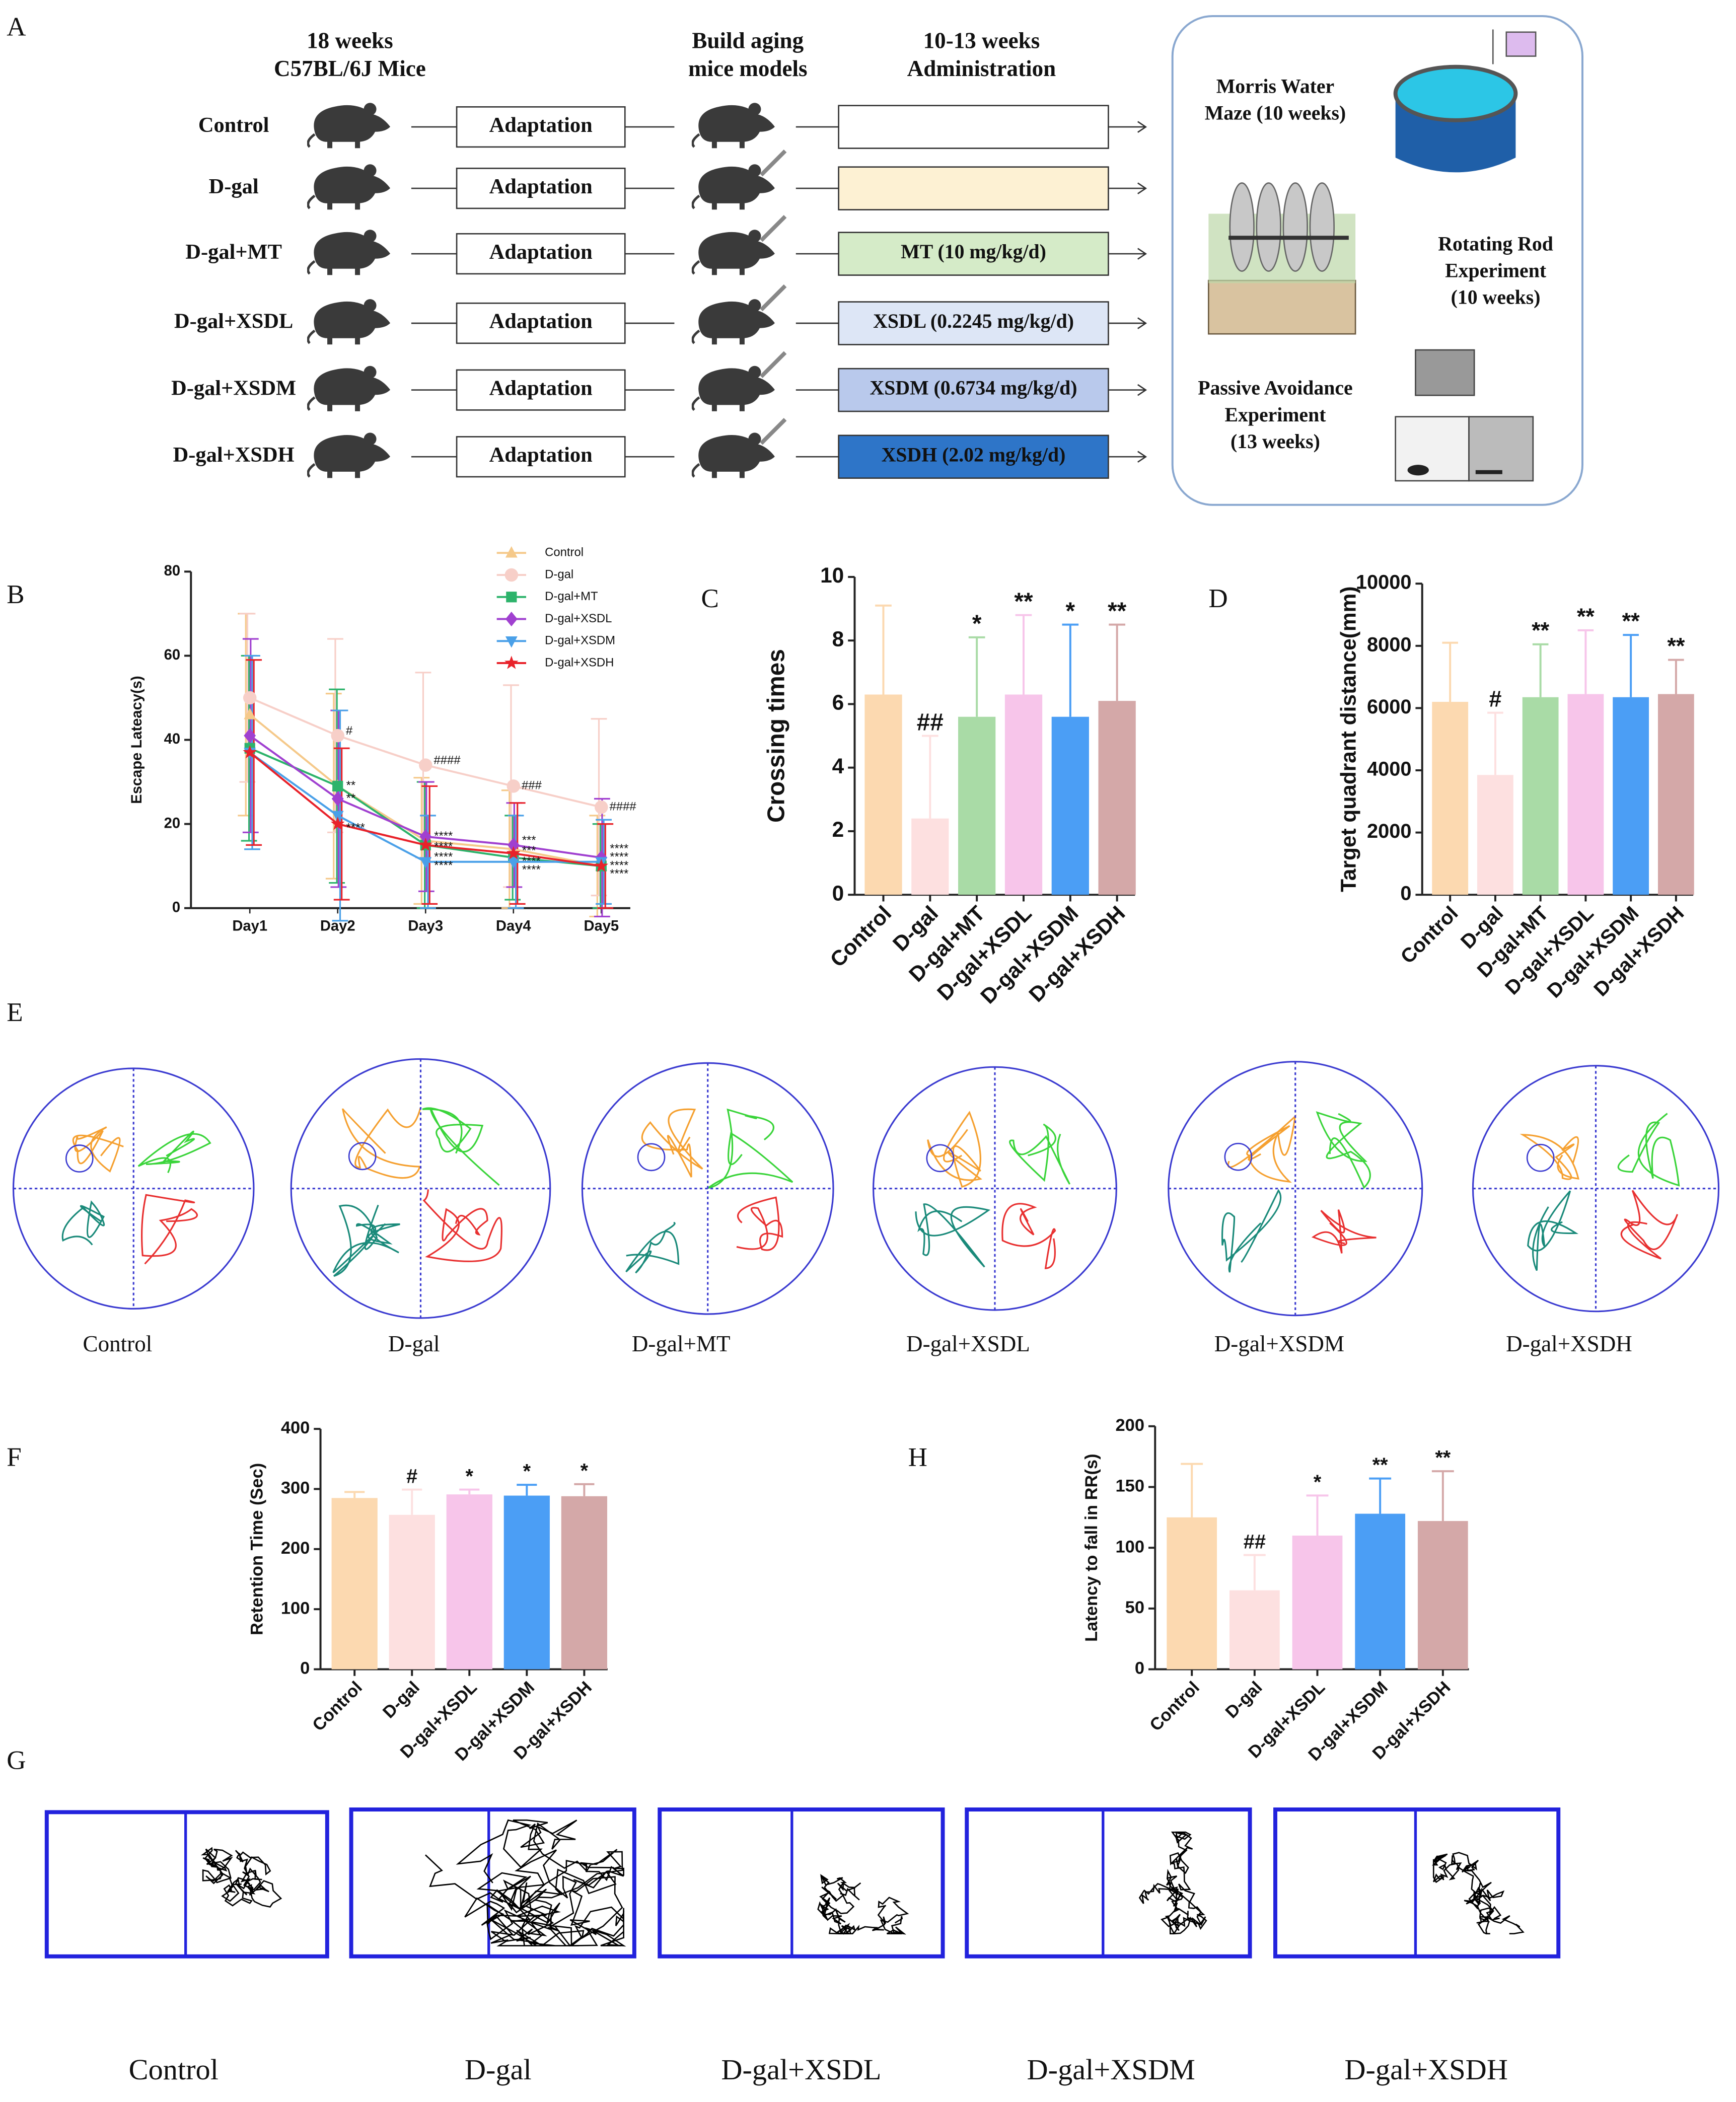  I want to click on step-box, so click(541, 188).